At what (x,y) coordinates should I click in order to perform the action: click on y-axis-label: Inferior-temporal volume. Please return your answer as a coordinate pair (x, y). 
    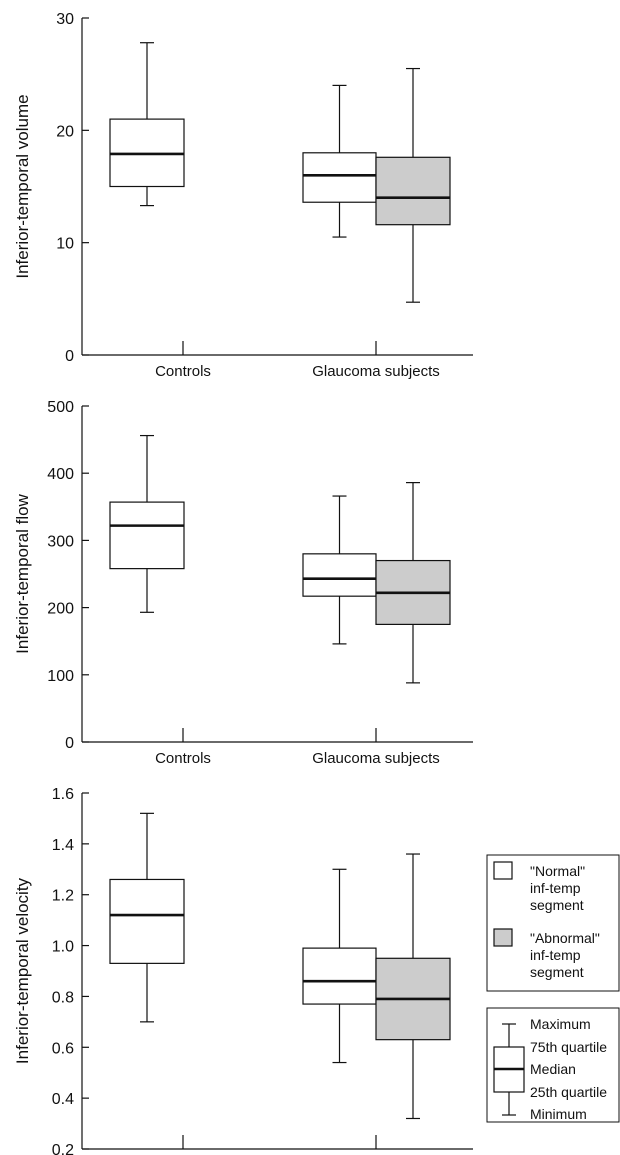
    Looking at the image, I should click on (22, 186).